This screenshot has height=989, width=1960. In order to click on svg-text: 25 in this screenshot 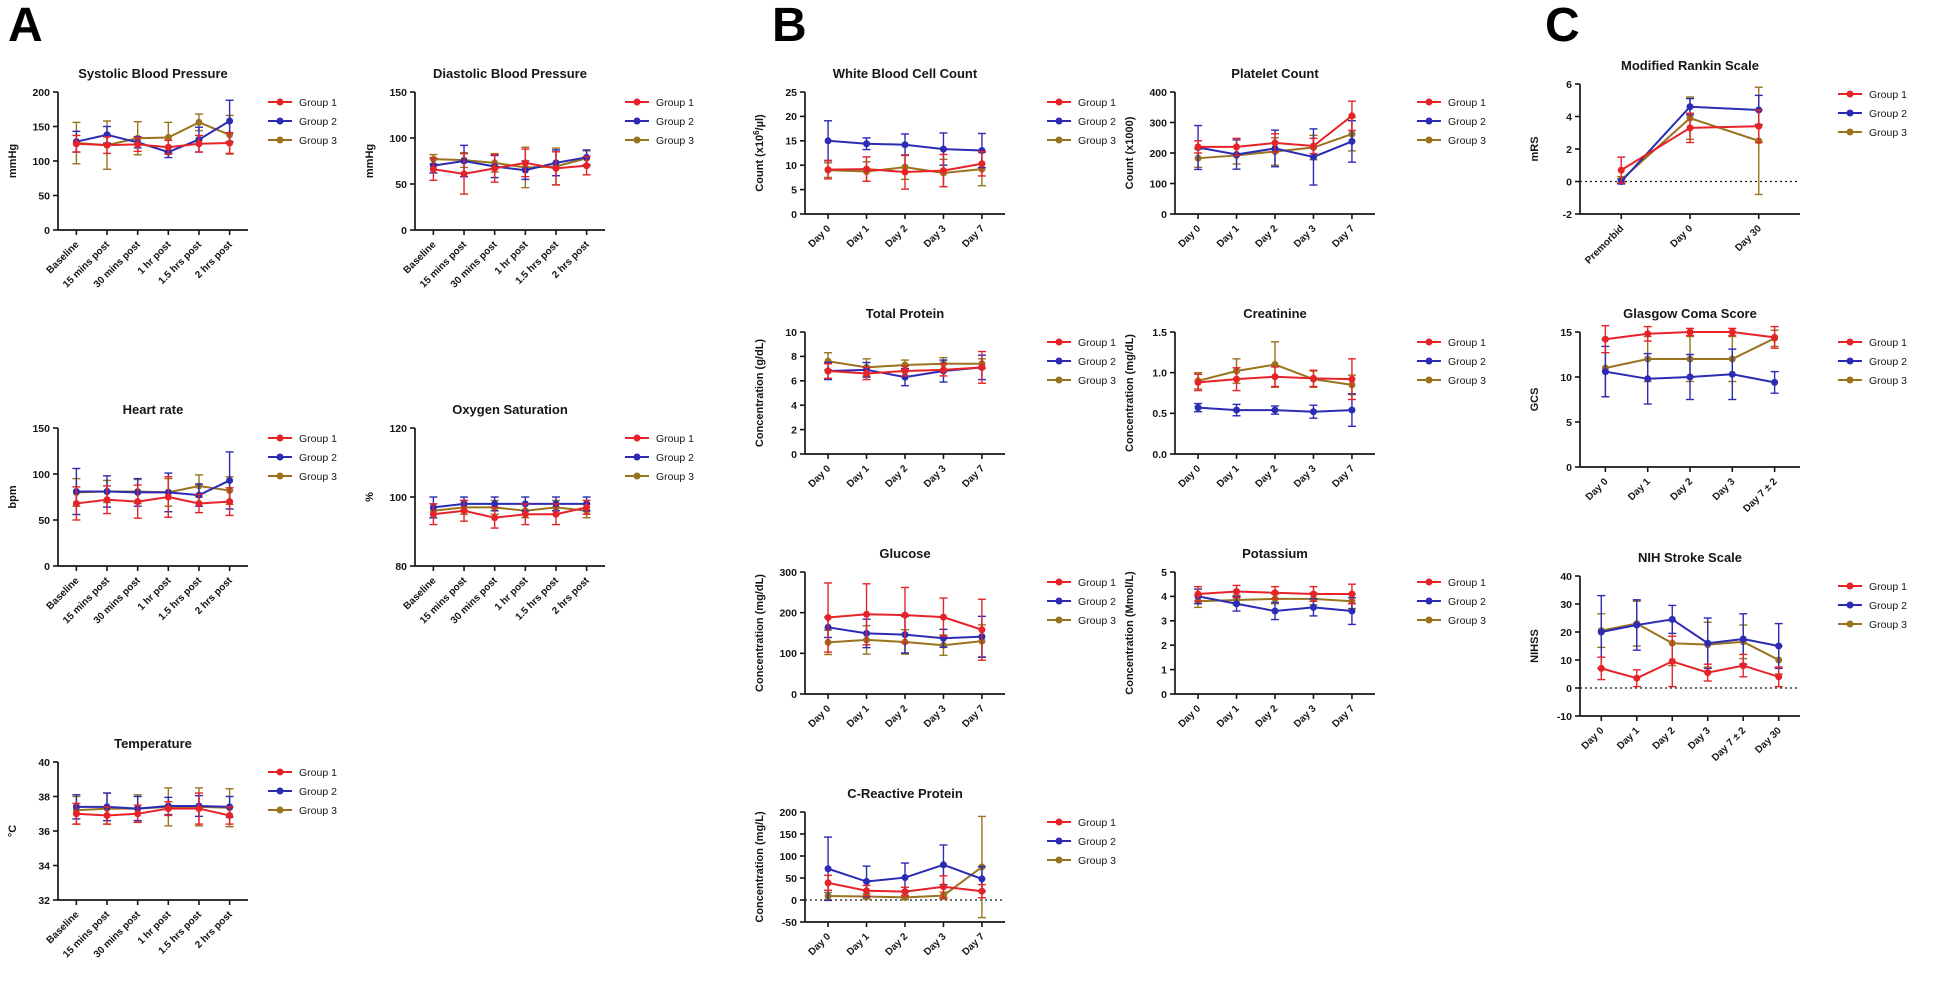, I will do `click(791, 93)`.